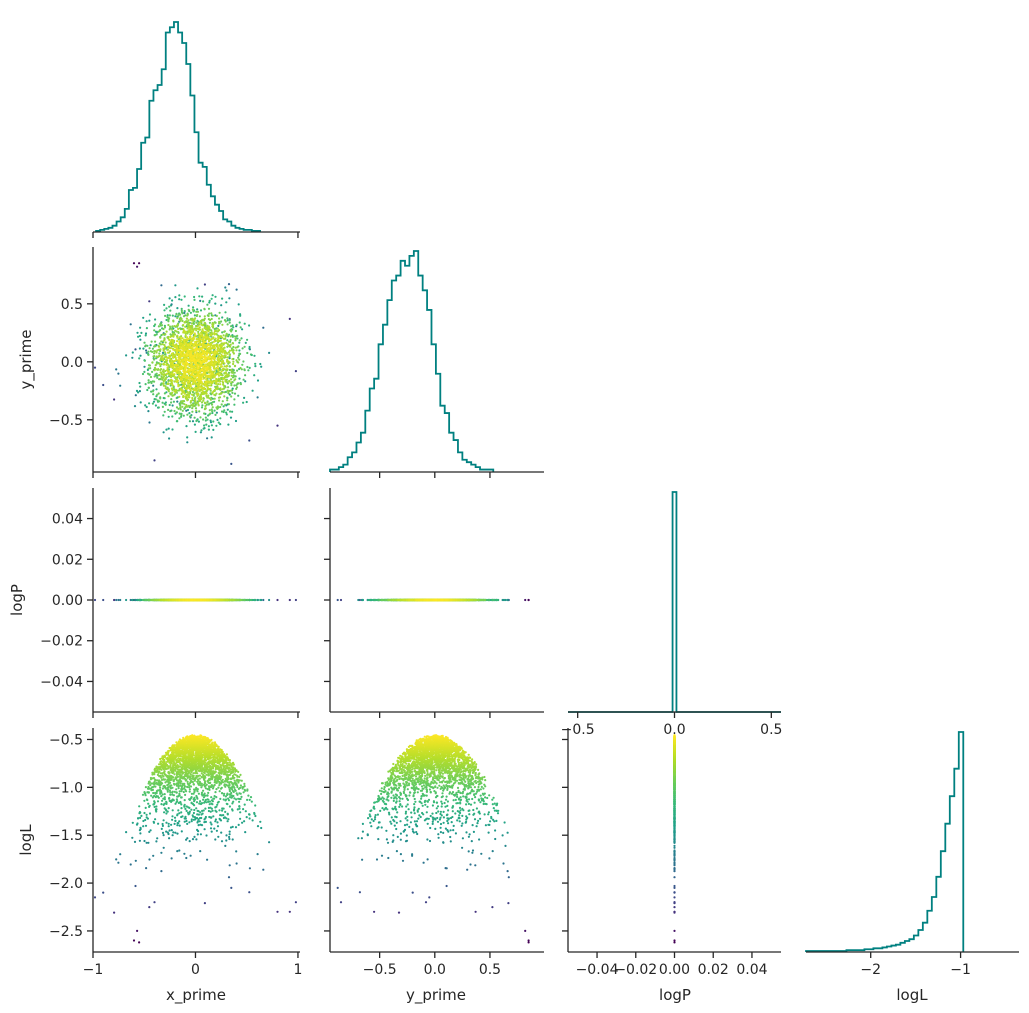 Image resolution: width=1029 pixels, height=1013 pixels. Describe the element at coordinates (412, 361) in the screenshot. I see `histogram-y_prime` at that location.